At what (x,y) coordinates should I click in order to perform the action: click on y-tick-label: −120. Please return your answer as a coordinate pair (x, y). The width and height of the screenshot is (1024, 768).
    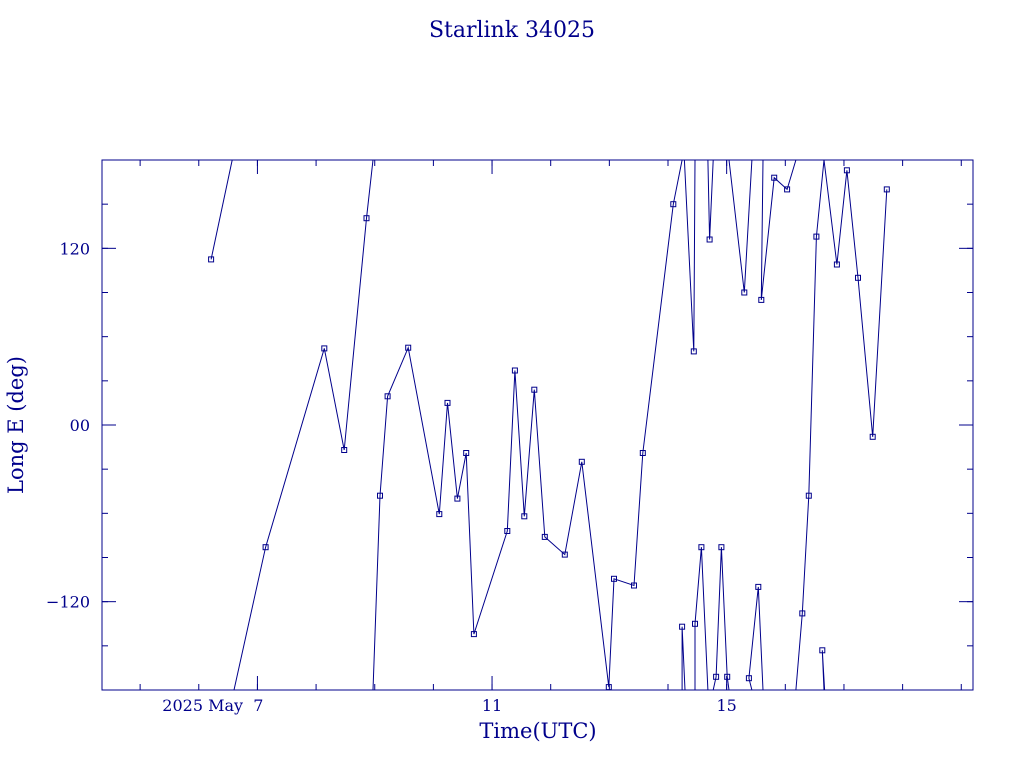
    Looking at the image, I should click on (68, 602).